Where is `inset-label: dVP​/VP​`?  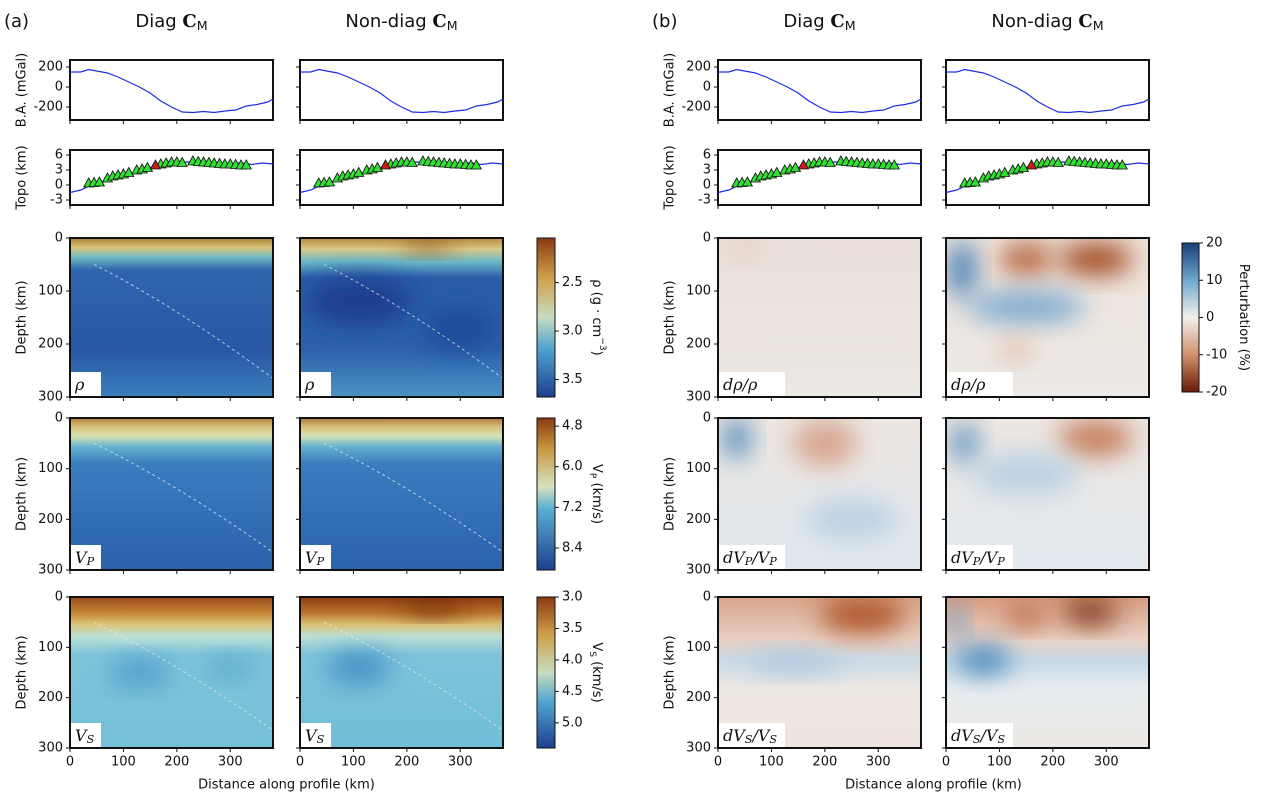 inset-label: dVP​/VP​ is located at coordinates (750, 558).